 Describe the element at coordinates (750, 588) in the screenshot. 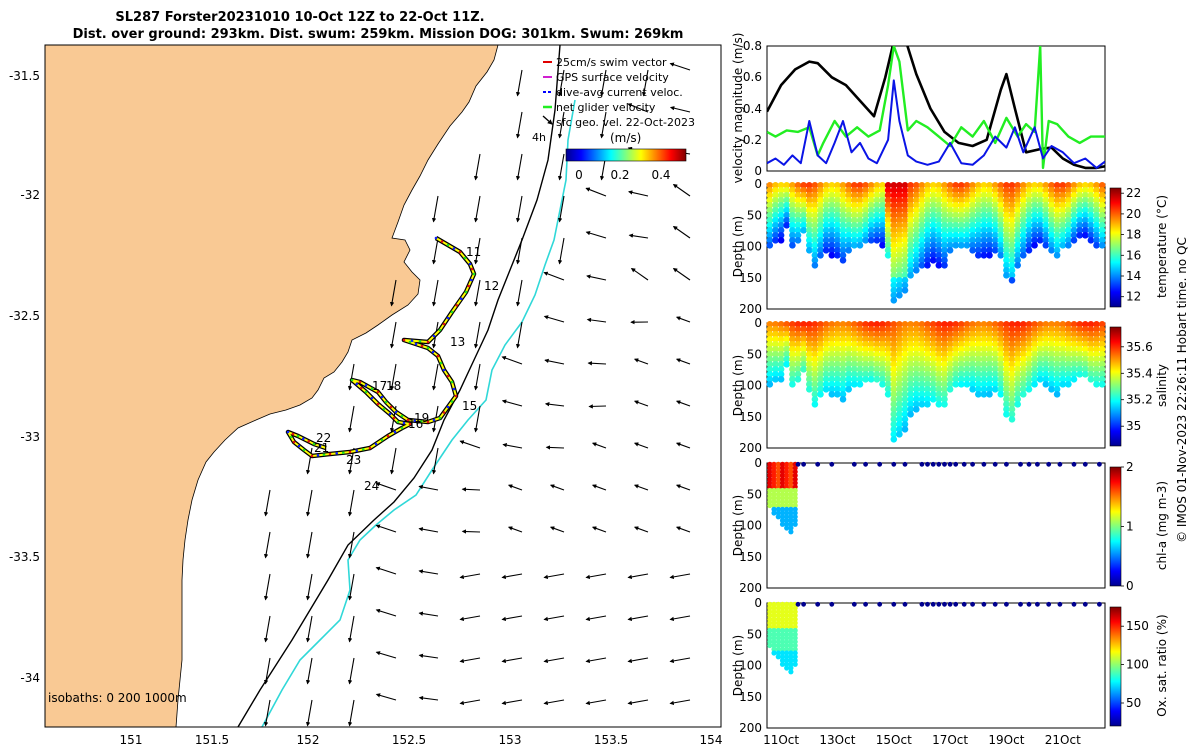

I see `chl-ytick-4: 200` at that location.